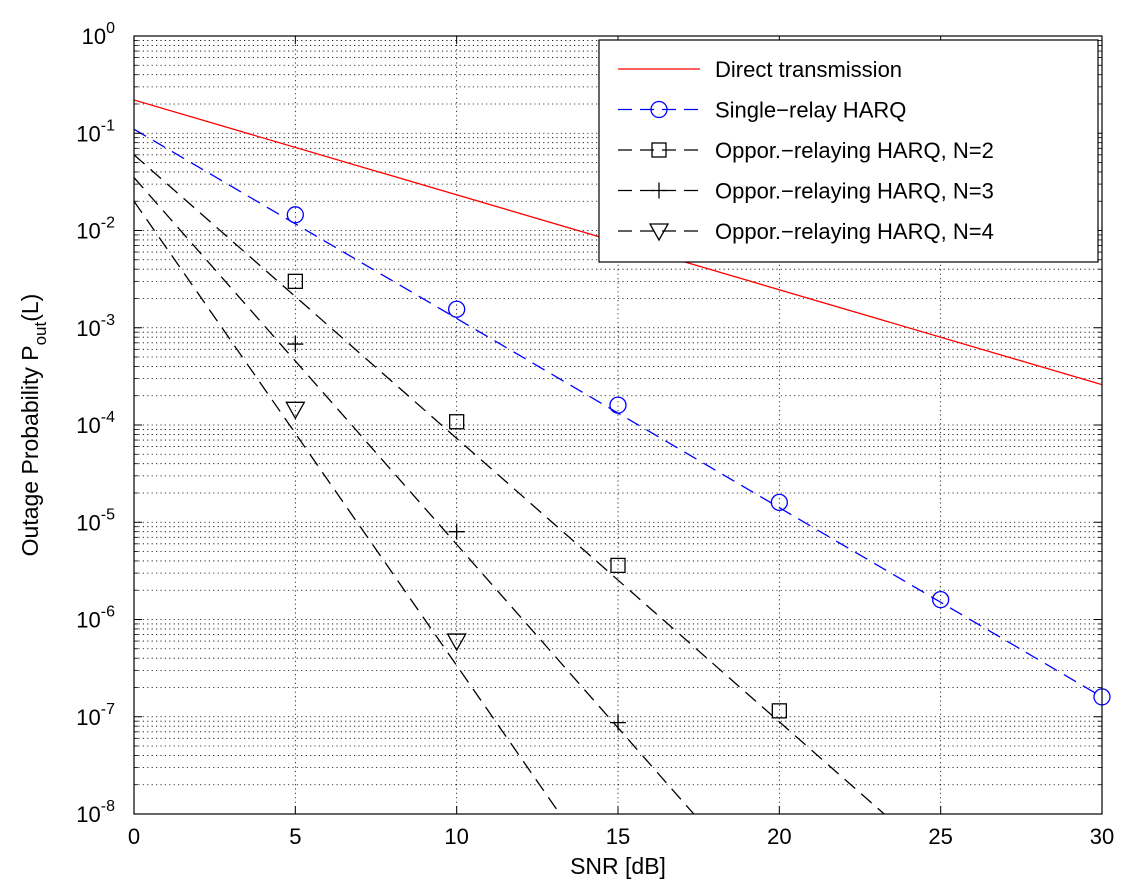  Describe the element at coordinates (854, 191) in the screenshot. I see `legend-label-4: Oppor.−relaying HARQ, N=3` at that location.